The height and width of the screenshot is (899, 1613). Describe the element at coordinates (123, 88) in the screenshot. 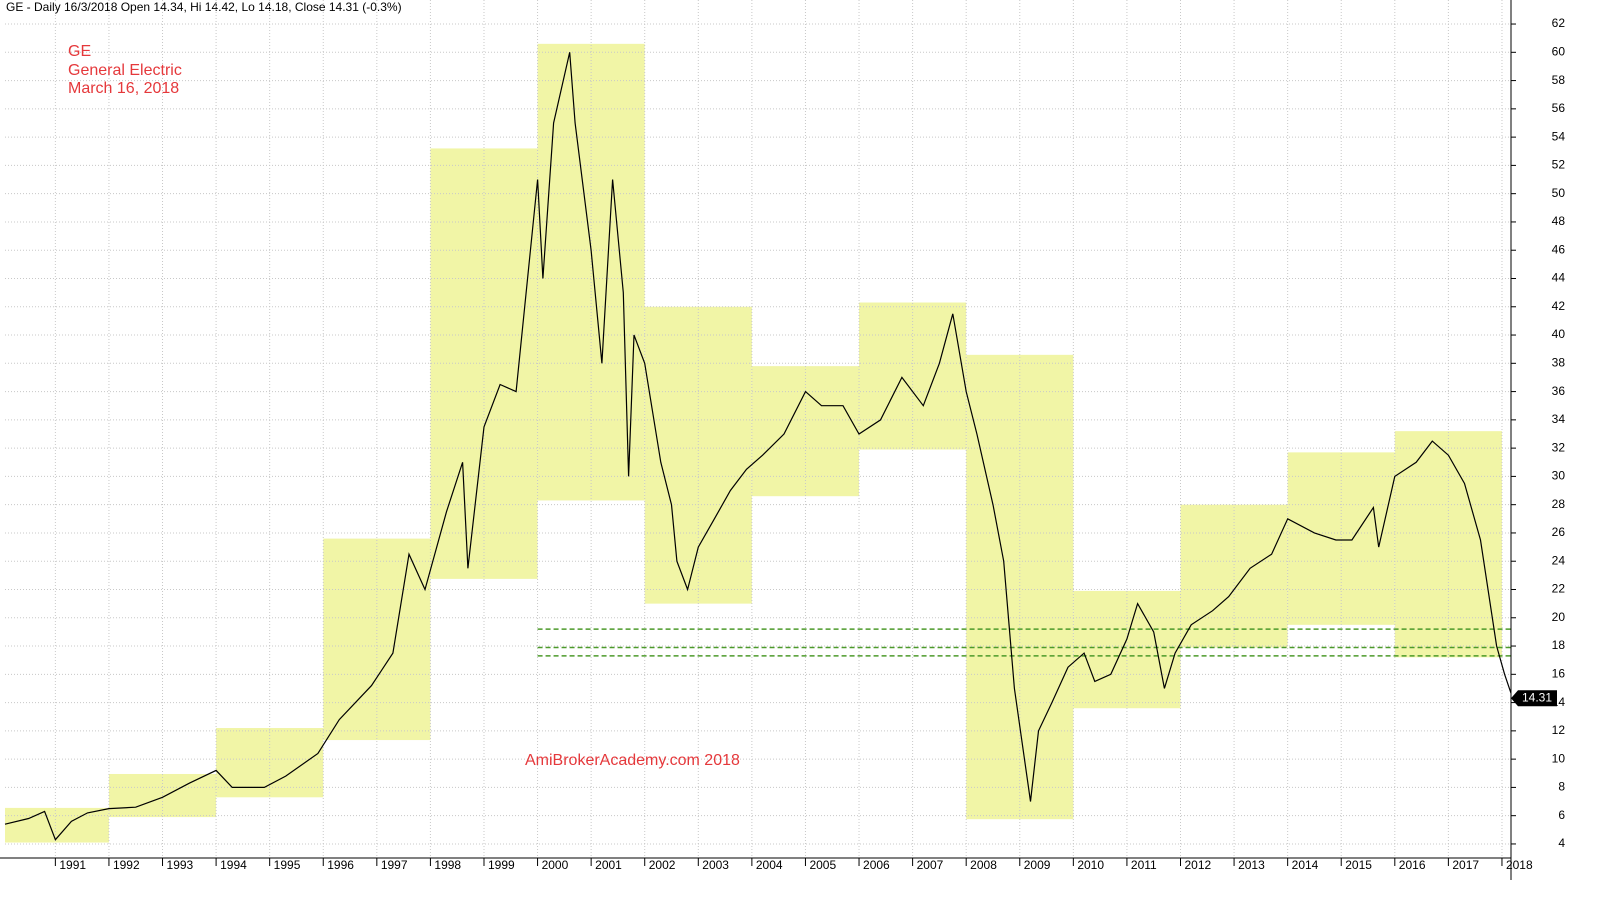

I see `annotation: March 16, 2018` at that location.